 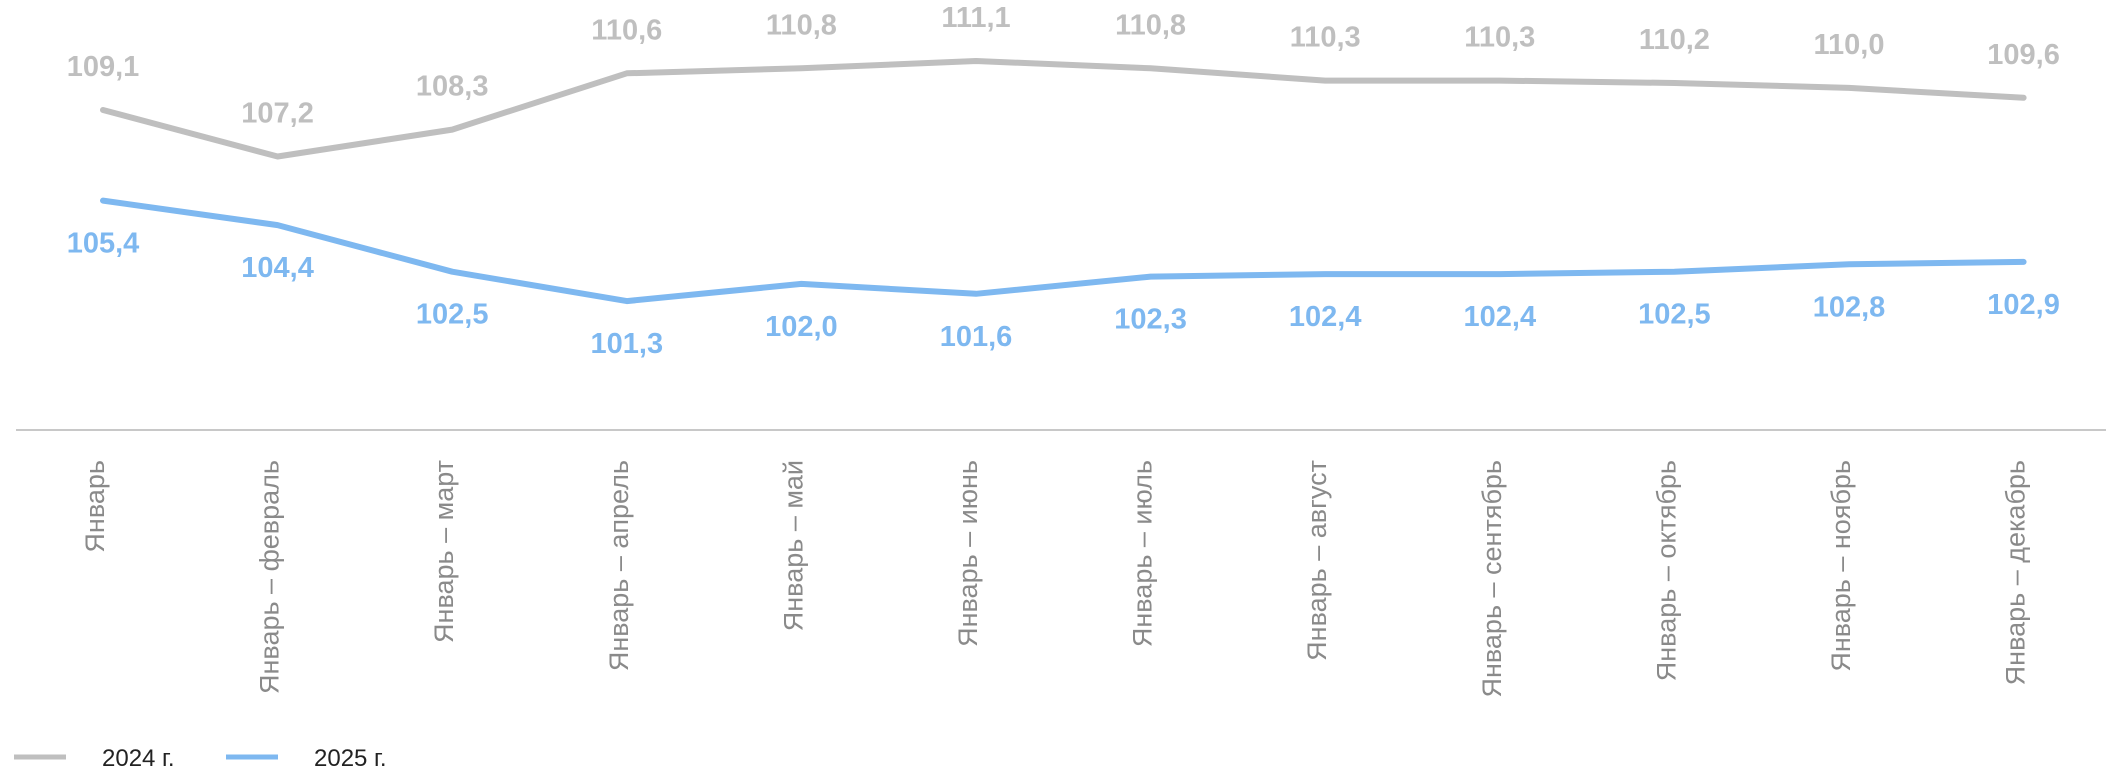 I want to click on data-label: 111,1, so click(x=975, y=18).